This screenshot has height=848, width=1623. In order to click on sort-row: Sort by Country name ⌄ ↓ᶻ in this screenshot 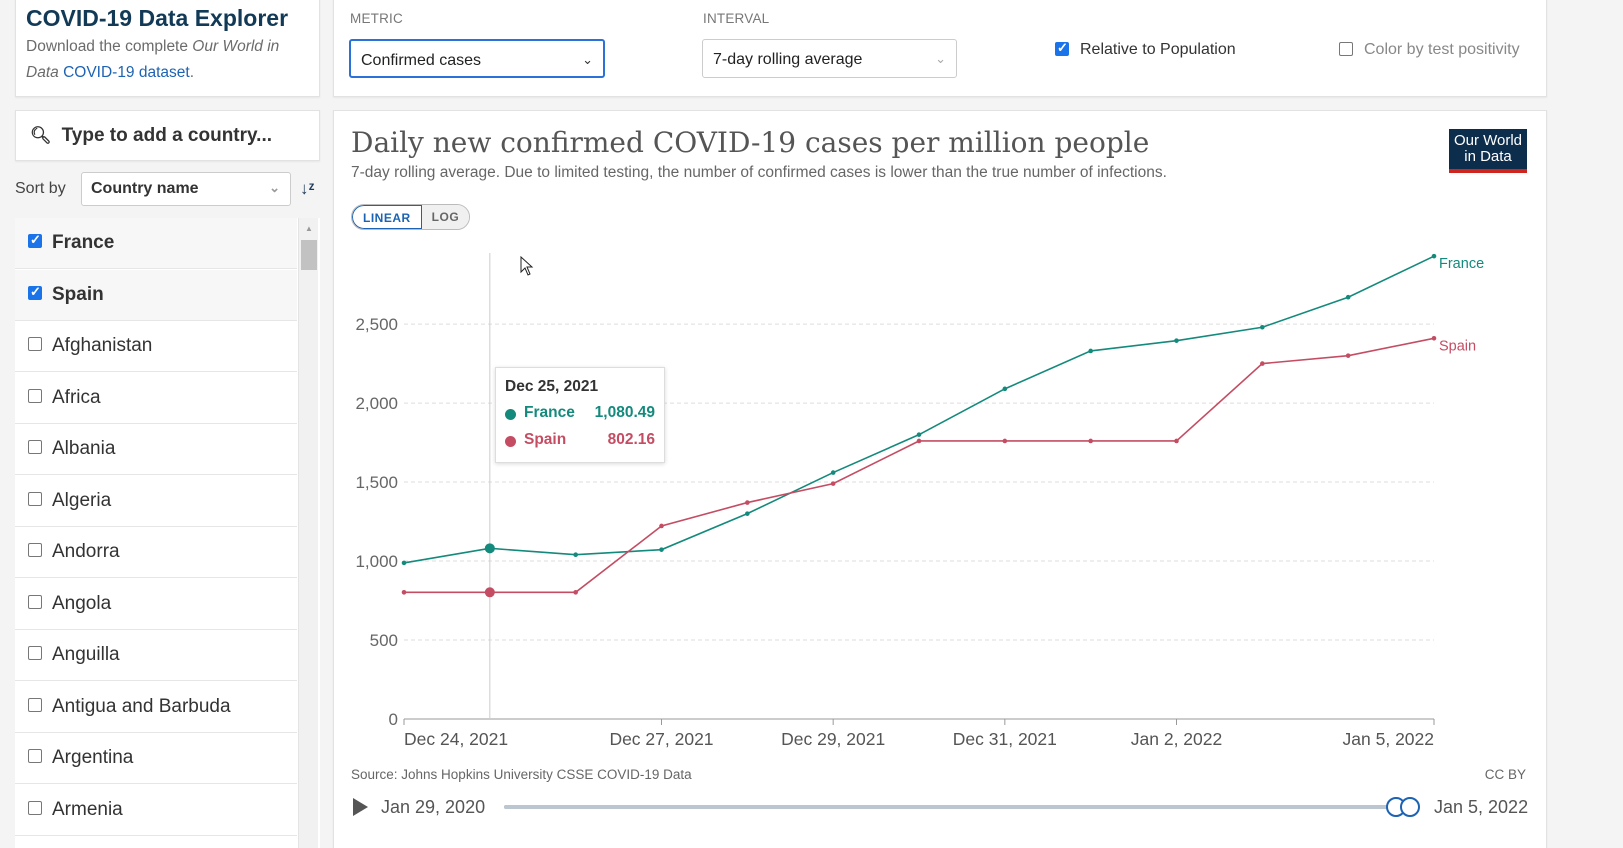, I will do `click(167, 190)`.